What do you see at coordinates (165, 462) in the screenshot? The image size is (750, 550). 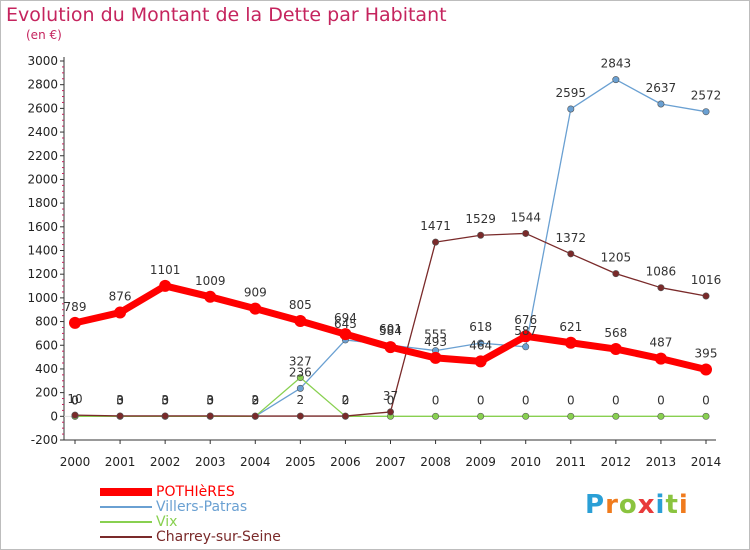 I see `x-tick-label: 2002` at bounding box center [165, 462].